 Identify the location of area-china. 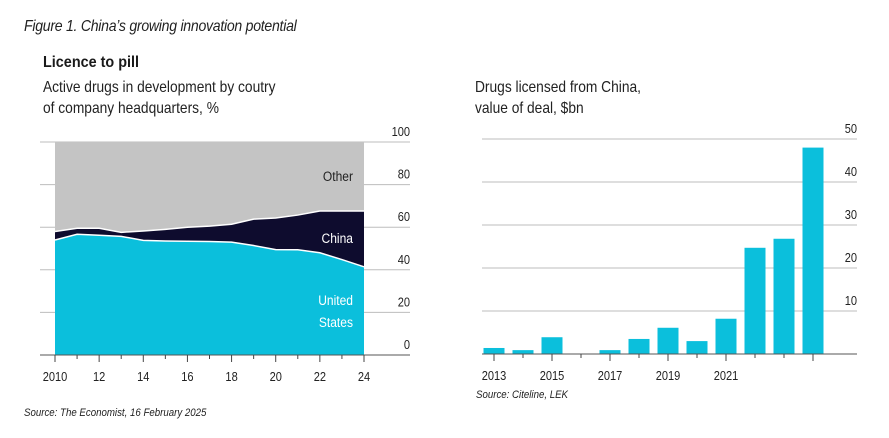
(209, 239).